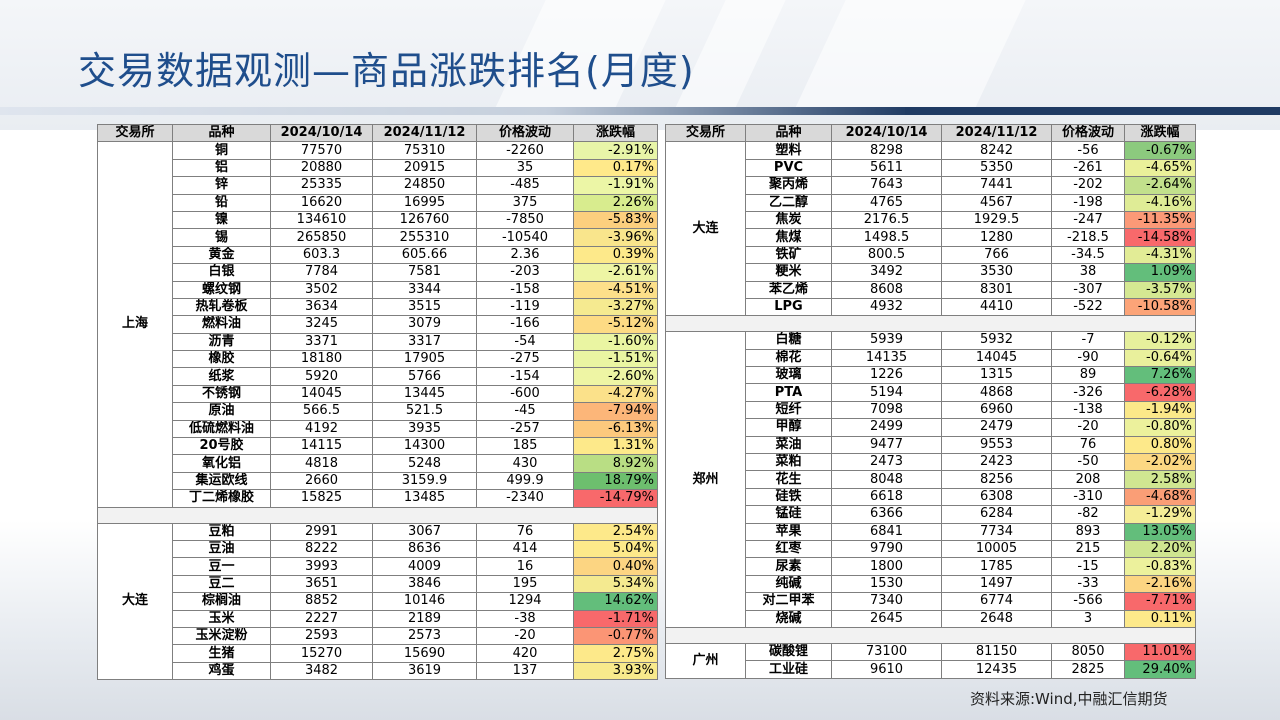  Describe the element at coordinates (788, 340) in the screenshot. I see `variety-cell: 白糖` at that location.